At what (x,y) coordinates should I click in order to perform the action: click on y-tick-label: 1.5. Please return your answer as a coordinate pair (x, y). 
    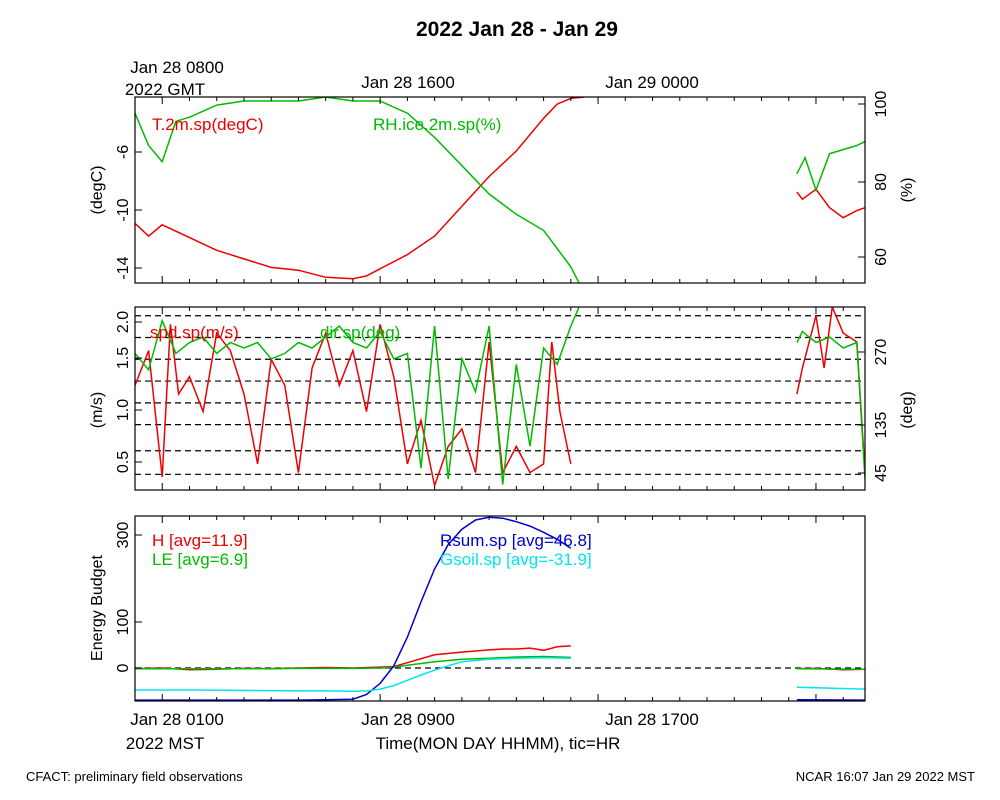
    Looking at the image, I should click on (123, 358).